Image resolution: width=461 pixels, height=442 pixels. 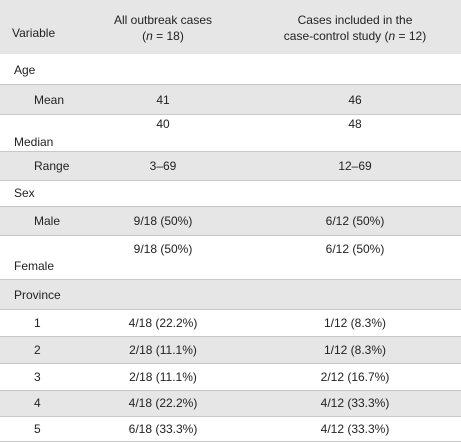 I want to click on header-study-cases-line1: Cases included in the, so click(x=355, y=20).